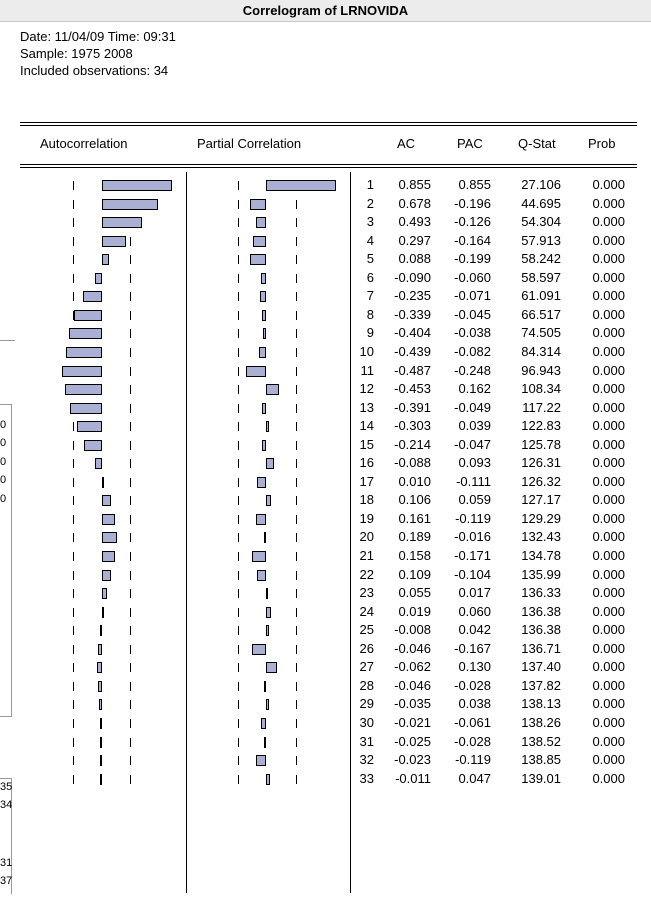  Describe the element at coordinates (414, 259) in the screenshot. I see `ac-value-cell: 0.088` at that location.